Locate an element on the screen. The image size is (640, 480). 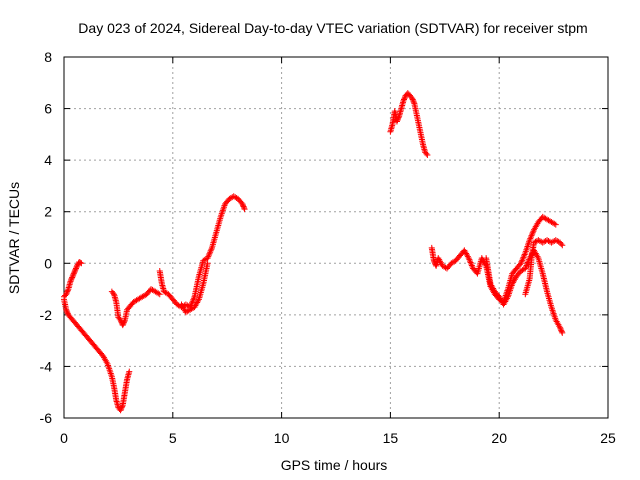
x-tick-label: 5 is located at coordinates (173, 438).